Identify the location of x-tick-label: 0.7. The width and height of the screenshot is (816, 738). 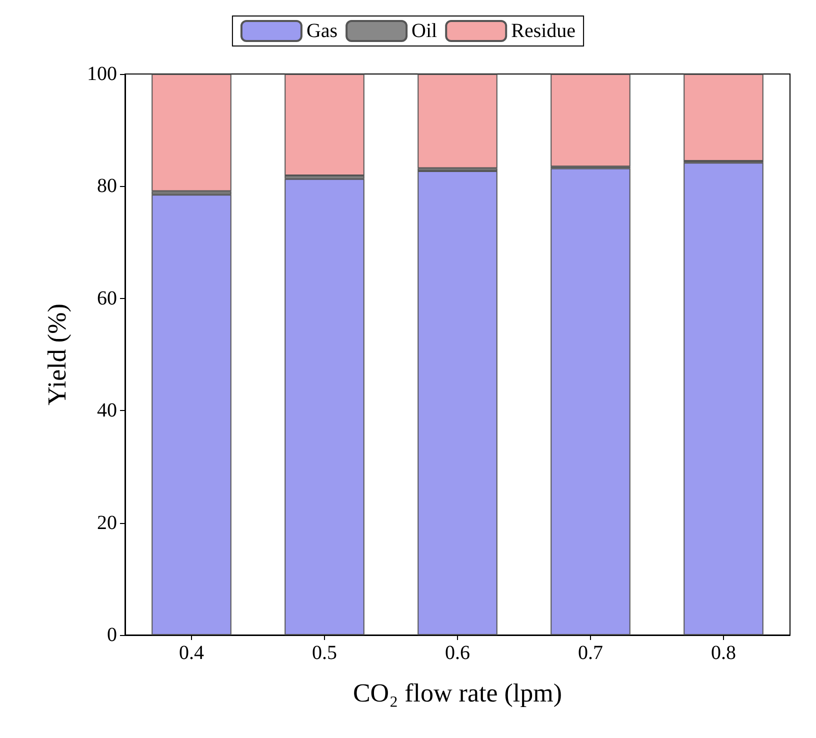
(590, 653).